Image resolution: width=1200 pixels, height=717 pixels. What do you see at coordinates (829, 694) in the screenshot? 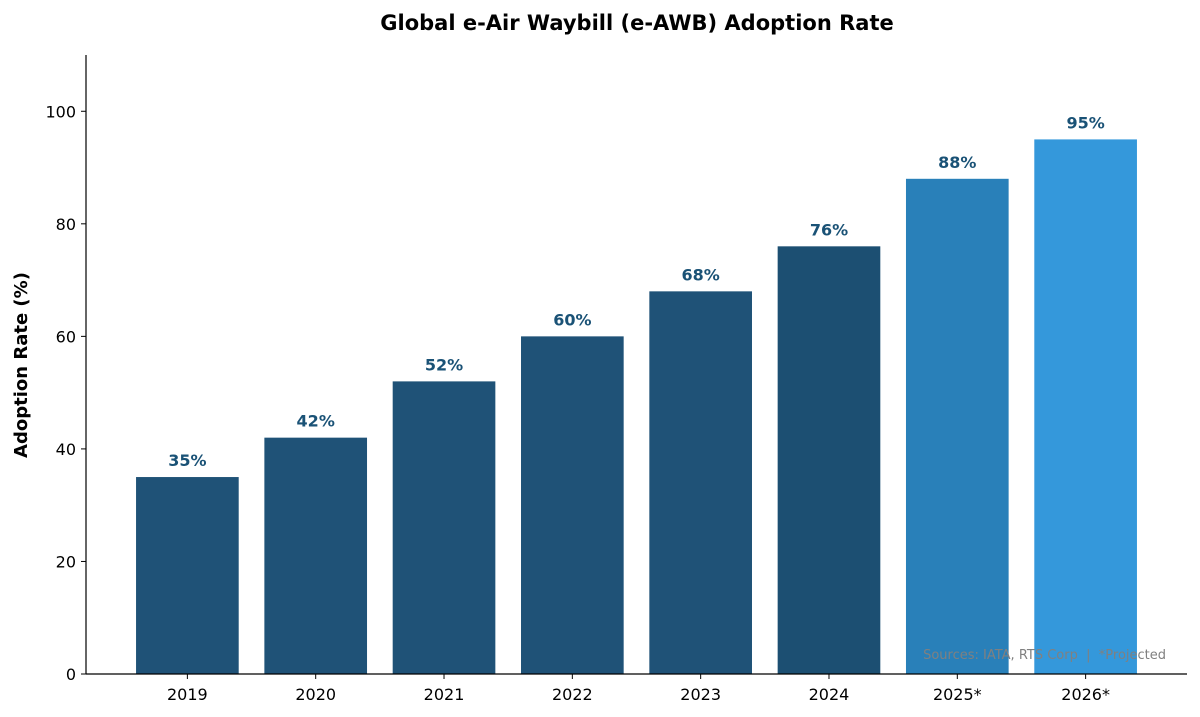
I see `x-tick-label: 2024` at bounding box center [829, 694].